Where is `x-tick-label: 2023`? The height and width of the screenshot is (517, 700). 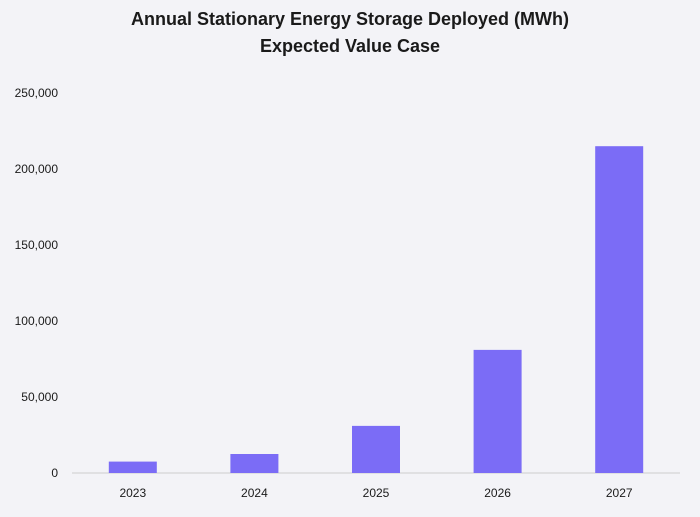 x-tick-label: 2023 is located at coordinates (132, 493).